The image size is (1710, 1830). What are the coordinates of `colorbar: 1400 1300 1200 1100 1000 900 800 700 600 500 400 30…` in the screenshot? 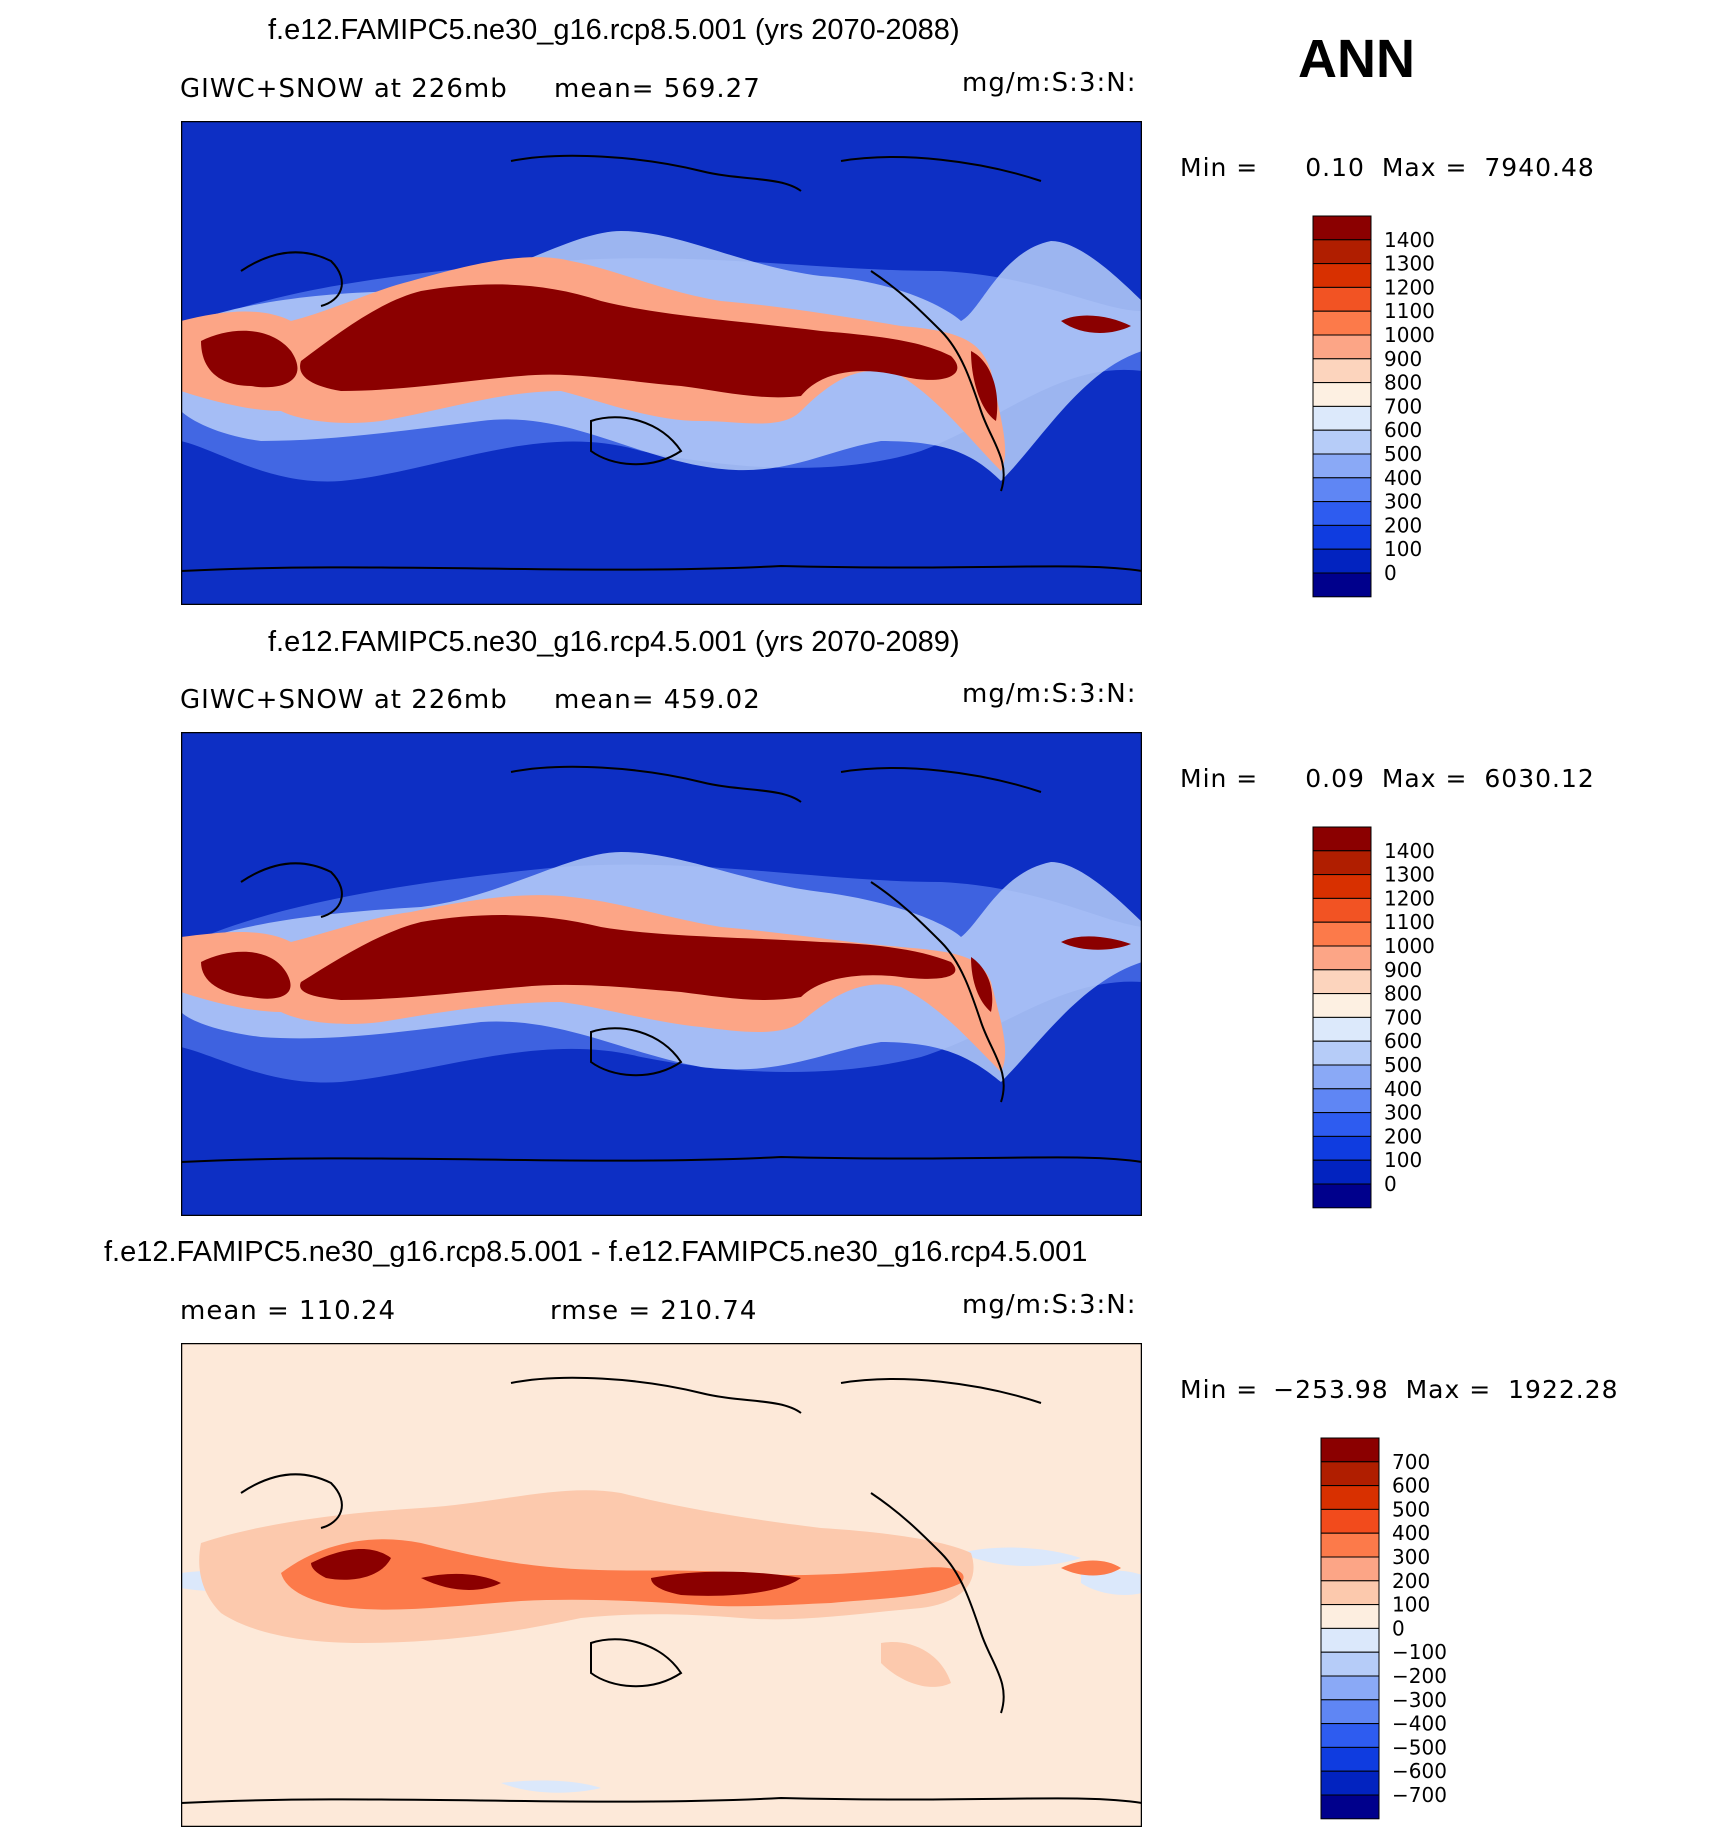 It's located at (1402, 1021).